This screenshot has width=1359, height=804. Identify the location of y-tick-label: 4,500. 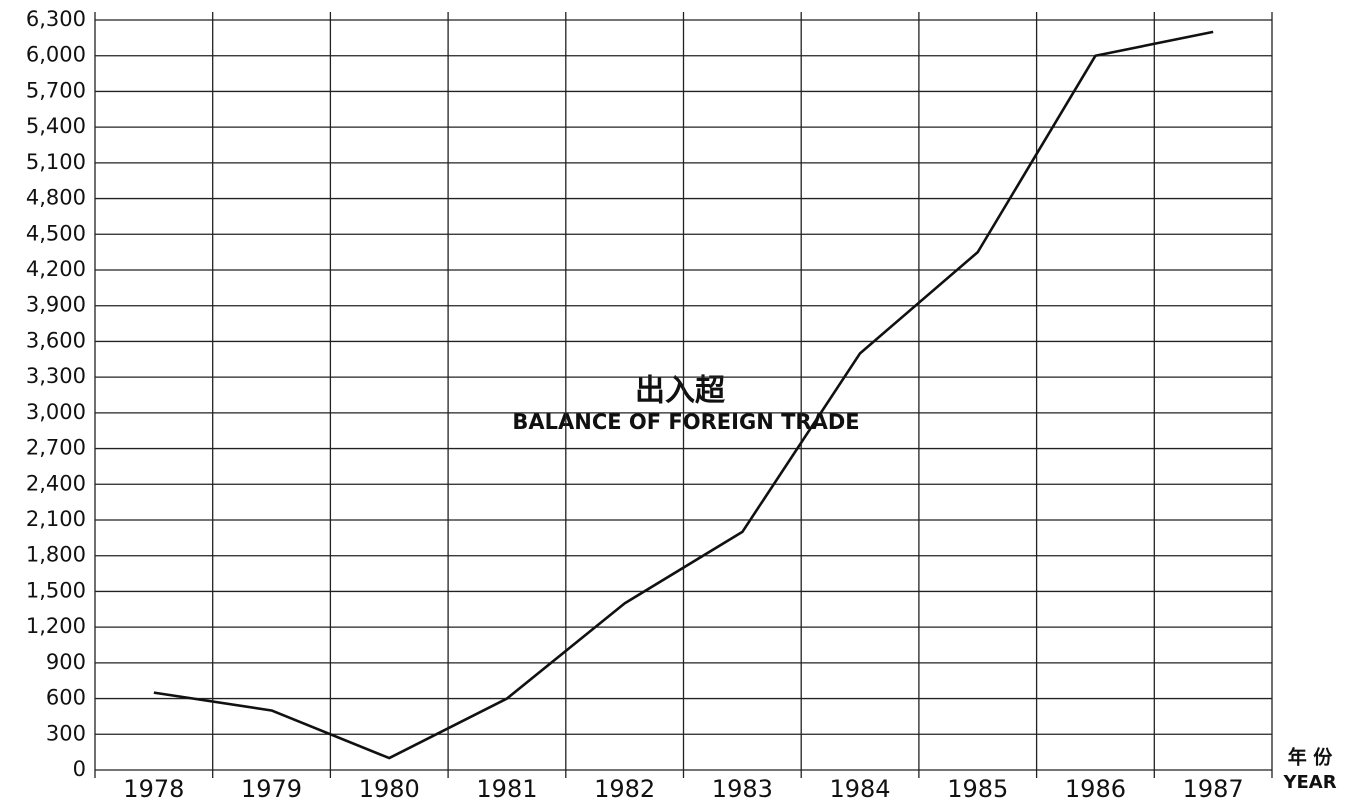
(56, 233).